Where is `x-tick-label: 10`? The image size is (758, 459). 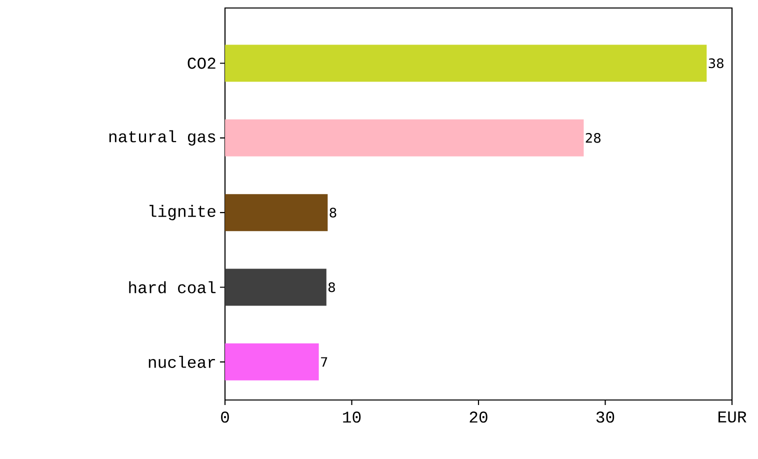
x-tick-label: 10 is located at coordinates (352, 417).